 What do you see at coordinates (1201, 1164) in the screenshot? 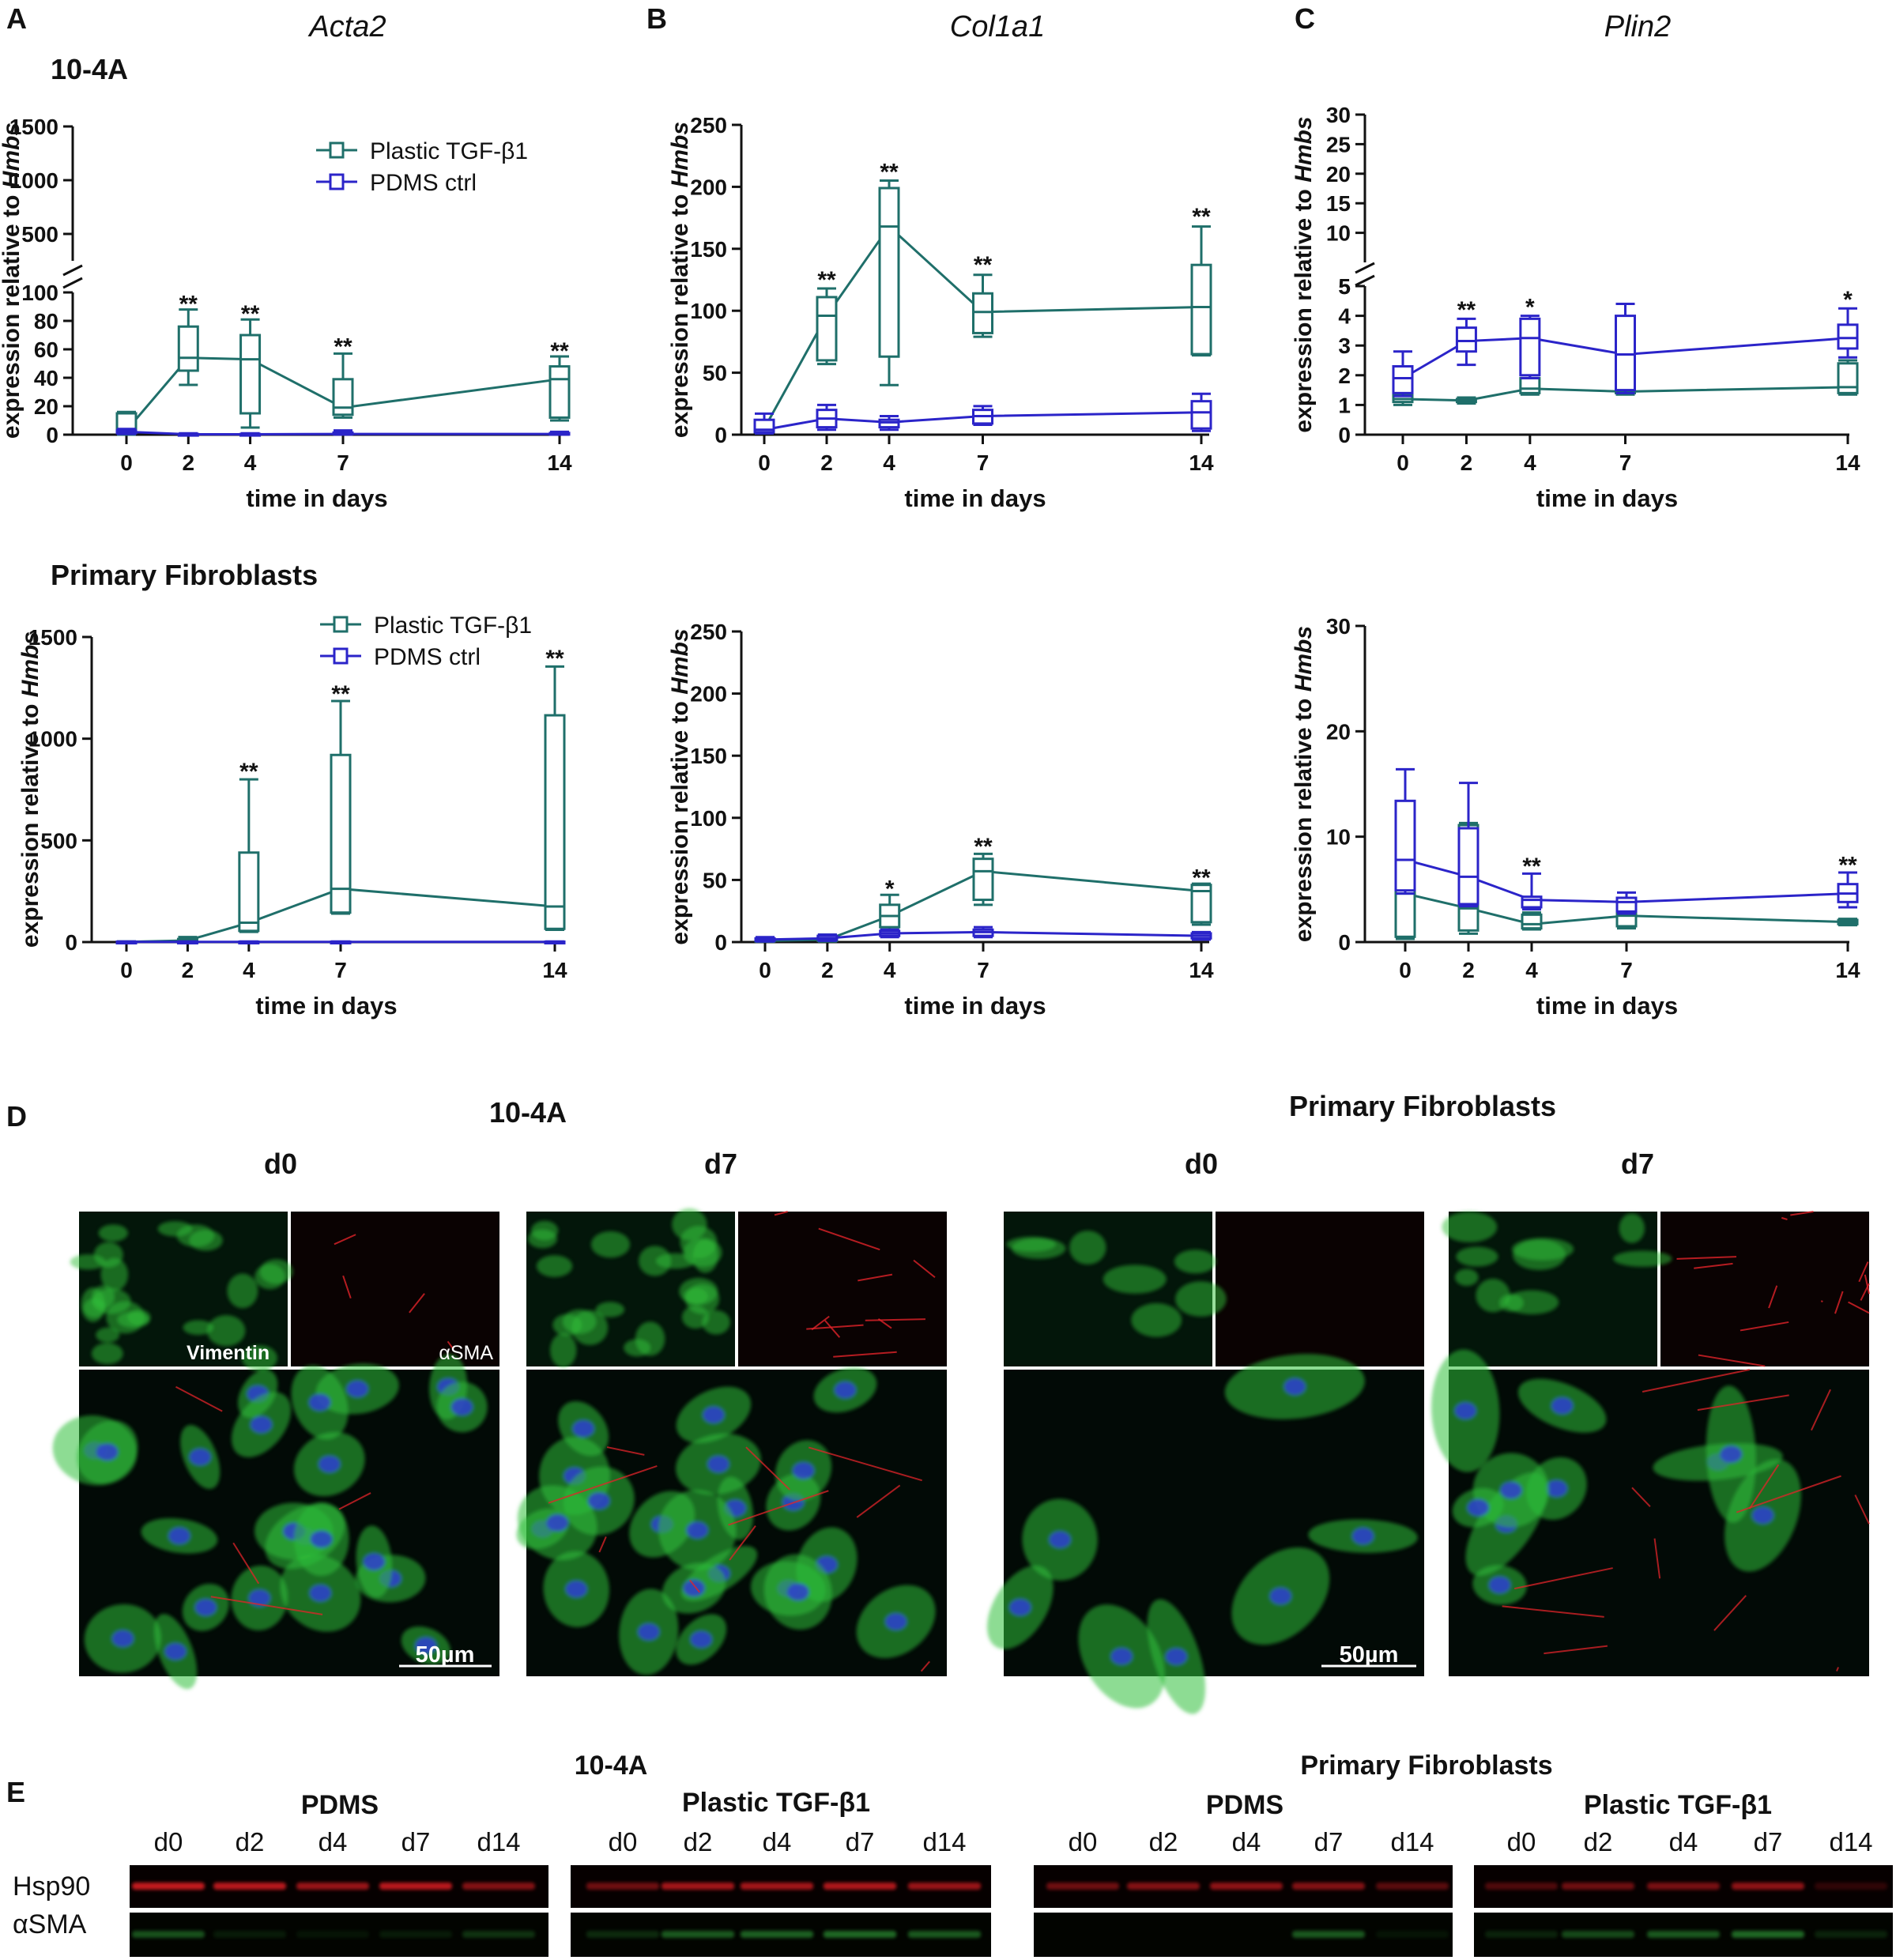
I see `panel-d-timepoint-d0-b: d0` at bounding box center [1201, 1164].